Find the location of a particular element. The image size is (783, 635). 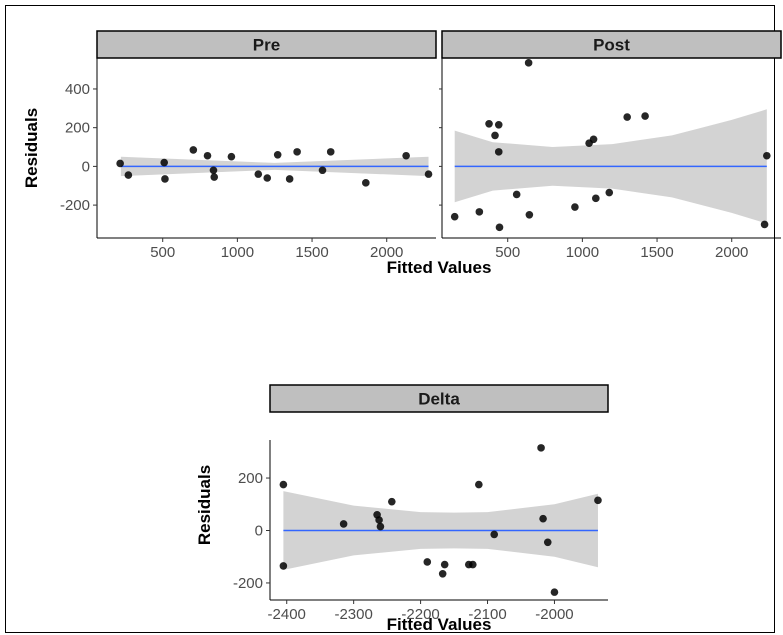

facet-title: Delta is located at coordinates (439, 399).